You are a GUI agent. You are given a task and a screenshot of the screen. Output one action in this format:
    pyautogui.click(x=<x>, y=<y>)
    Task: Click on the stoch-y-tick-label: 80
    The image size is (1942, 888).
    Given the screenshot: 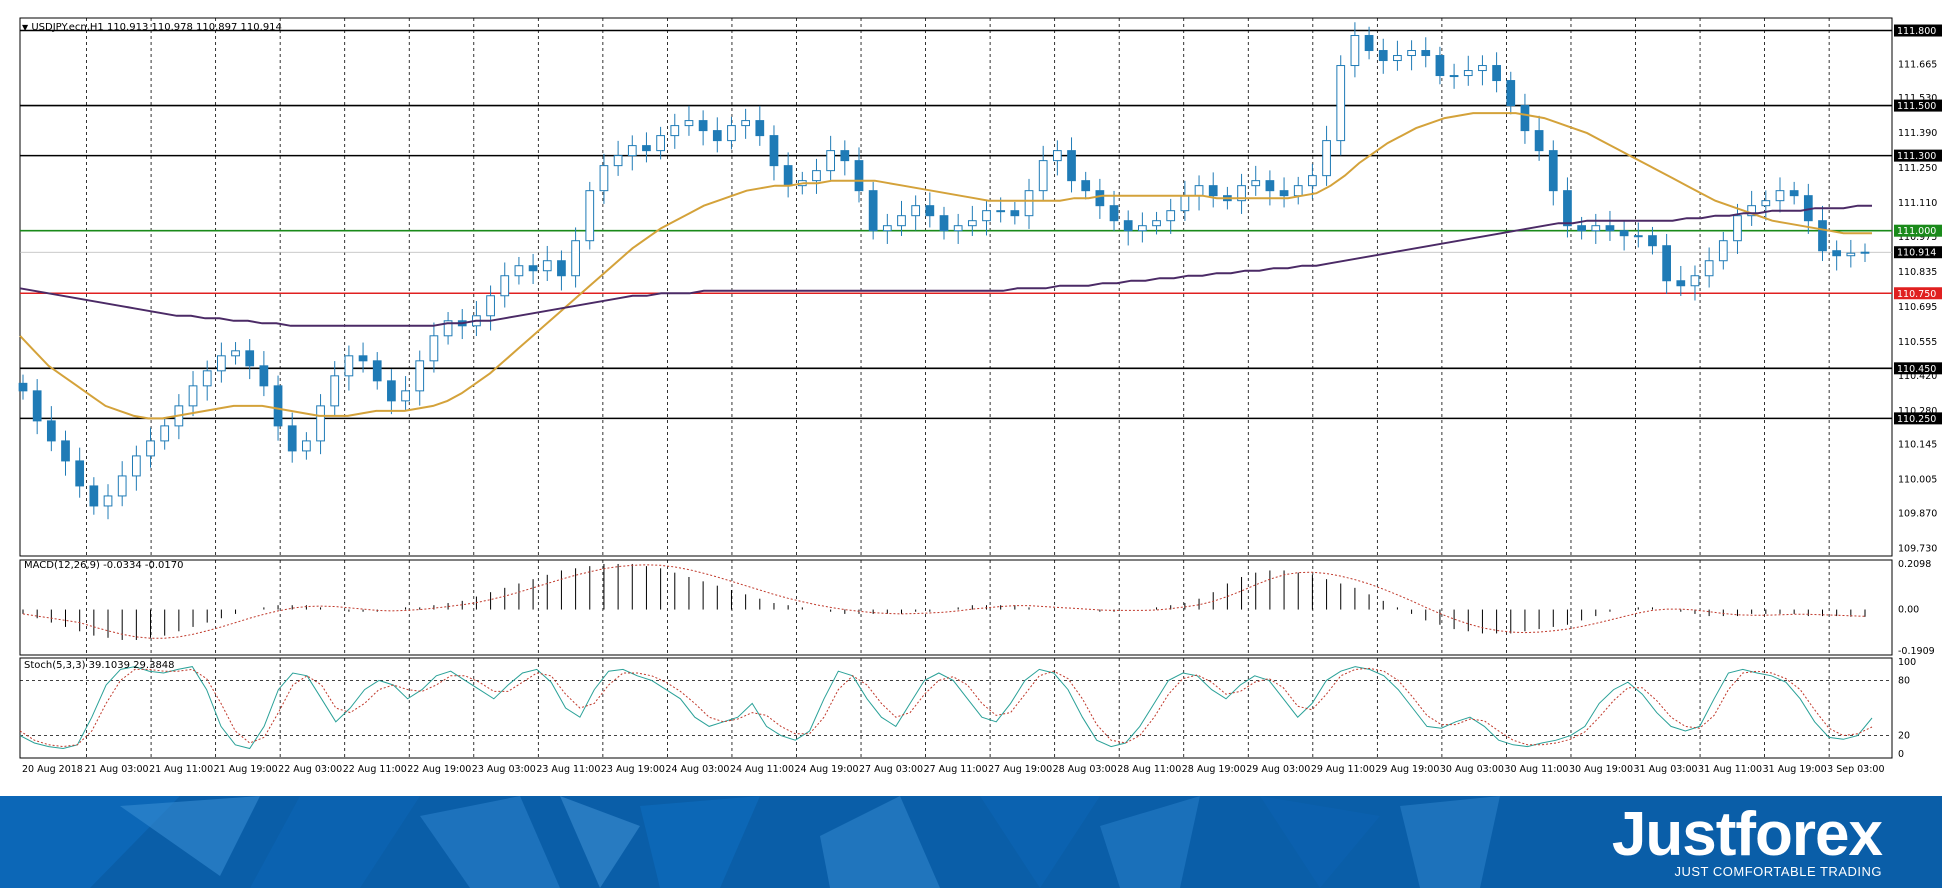 What is the action you would take?
    pyautogui.click(x=1904, y=680)
    